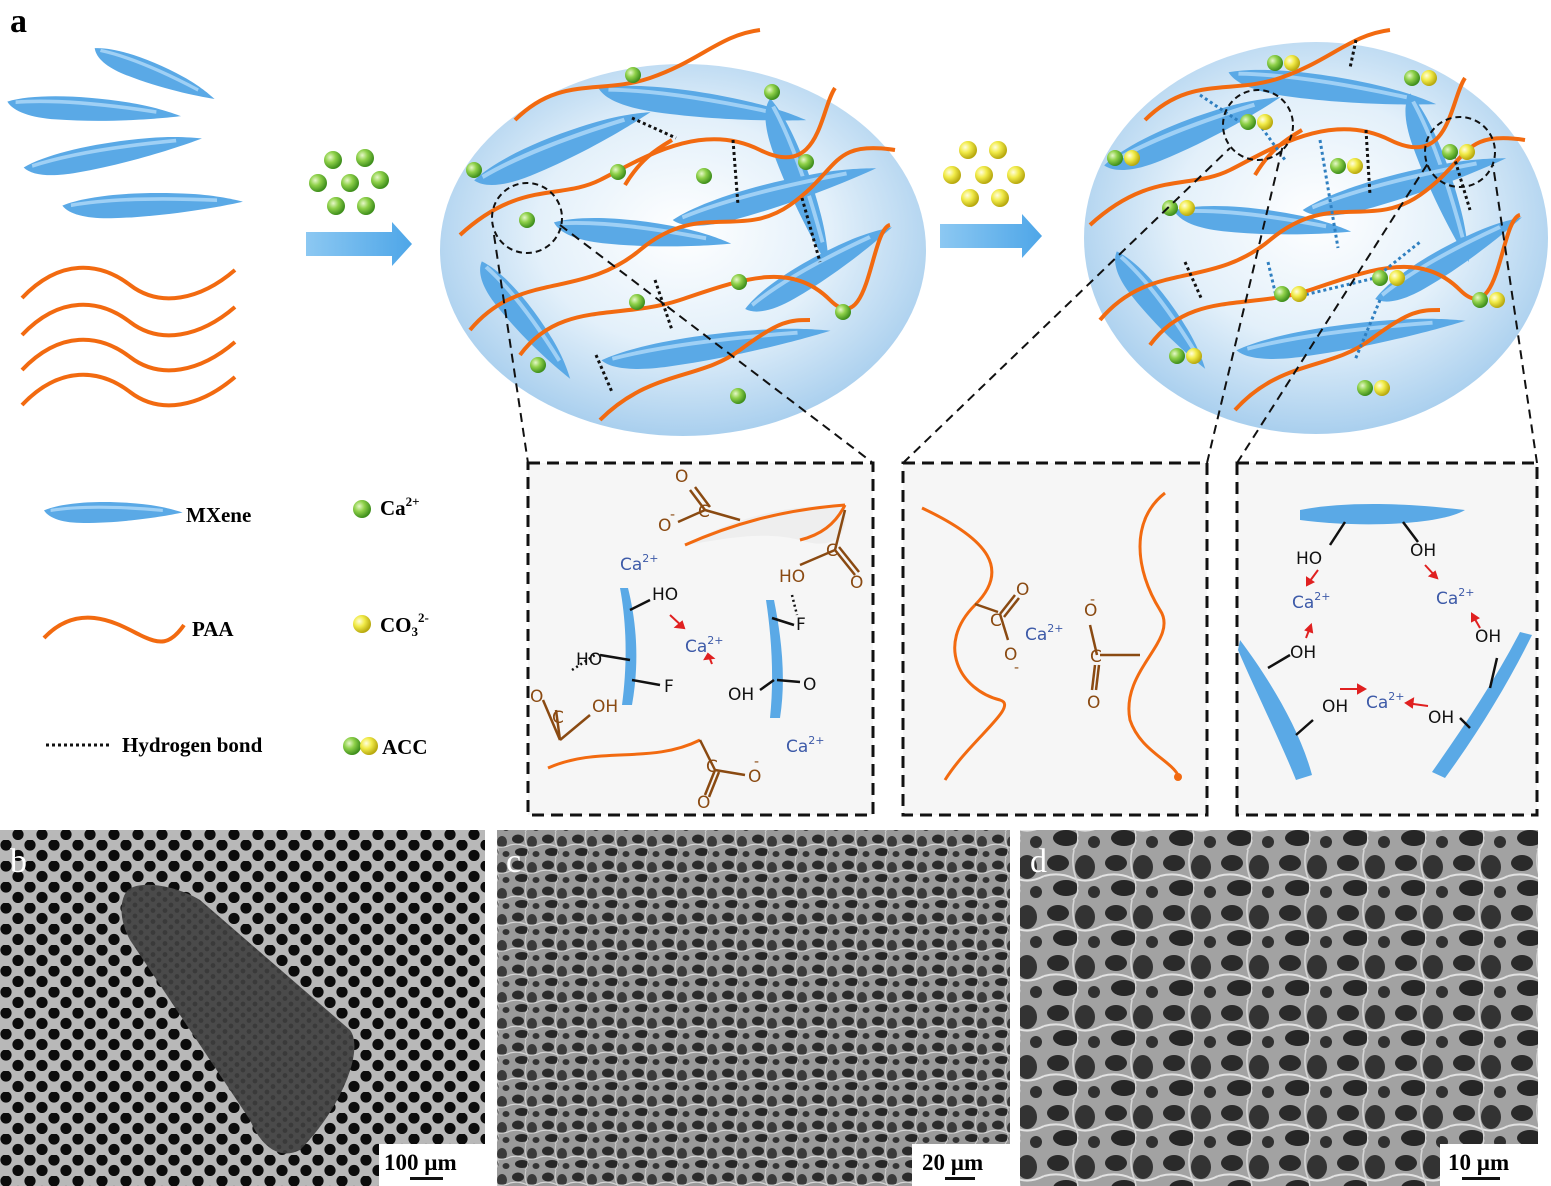  I want to click on panel-label-b: b, so click(18, 861).